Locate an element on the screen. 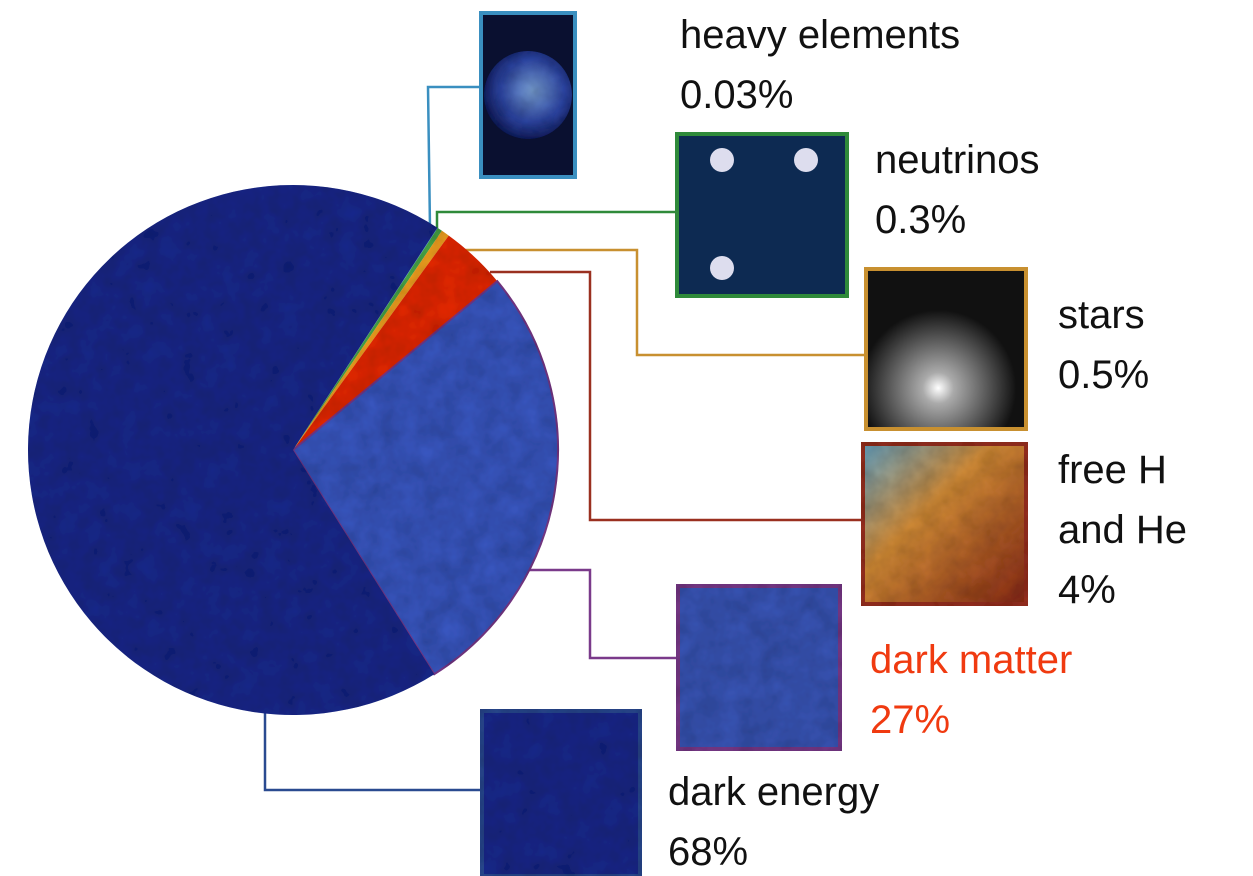 The width and height of the screenshot is (1253, 876). earth is located at coordinates (528, 95).